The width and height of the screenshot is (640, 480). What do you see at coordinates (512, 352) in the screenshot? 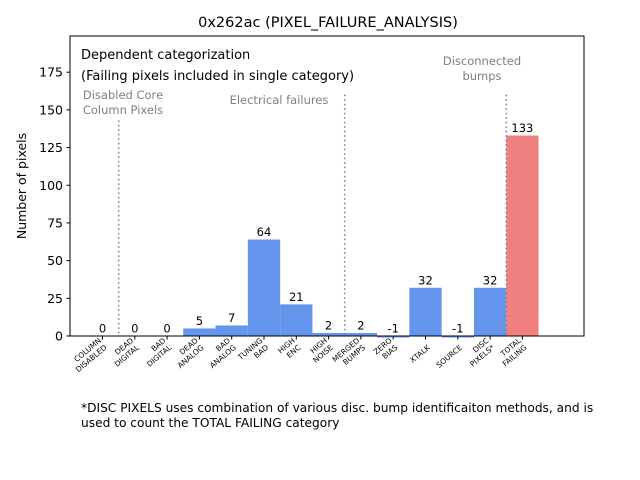
I see `x-tick-label-14: TOTALFAILING` at bounding box center [512, 352].